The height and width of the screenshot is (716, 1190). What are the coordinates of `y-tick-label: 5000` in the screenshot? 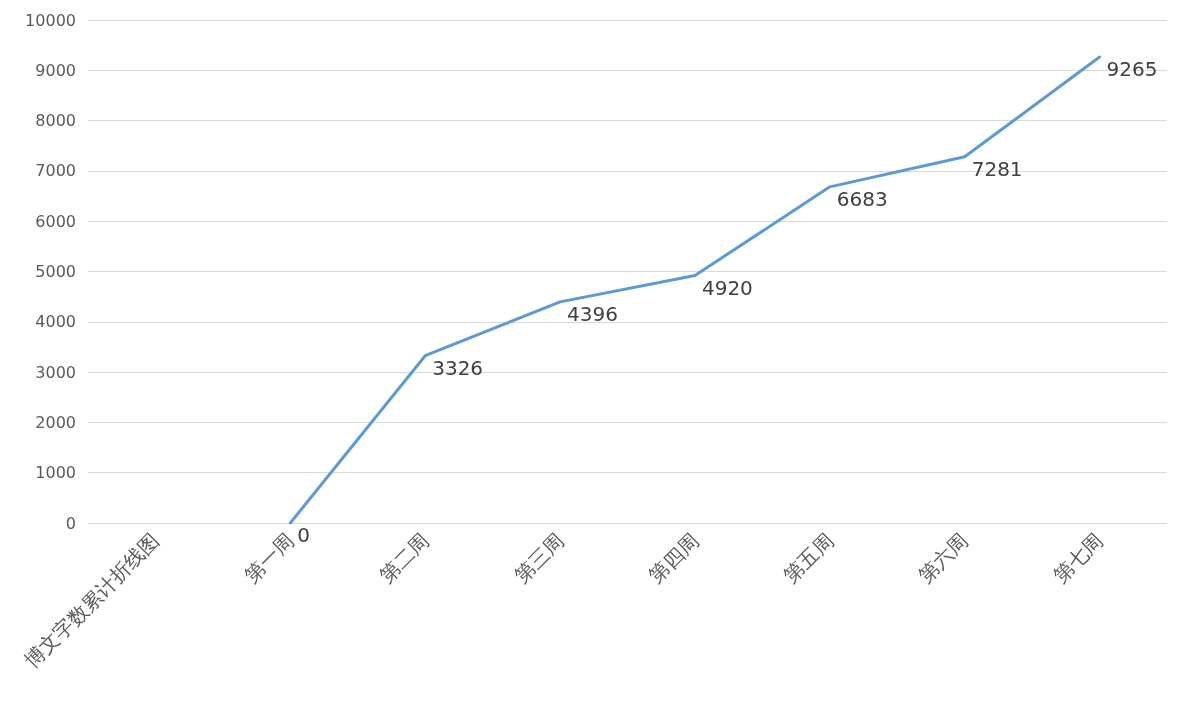 It's located at (55, 271).